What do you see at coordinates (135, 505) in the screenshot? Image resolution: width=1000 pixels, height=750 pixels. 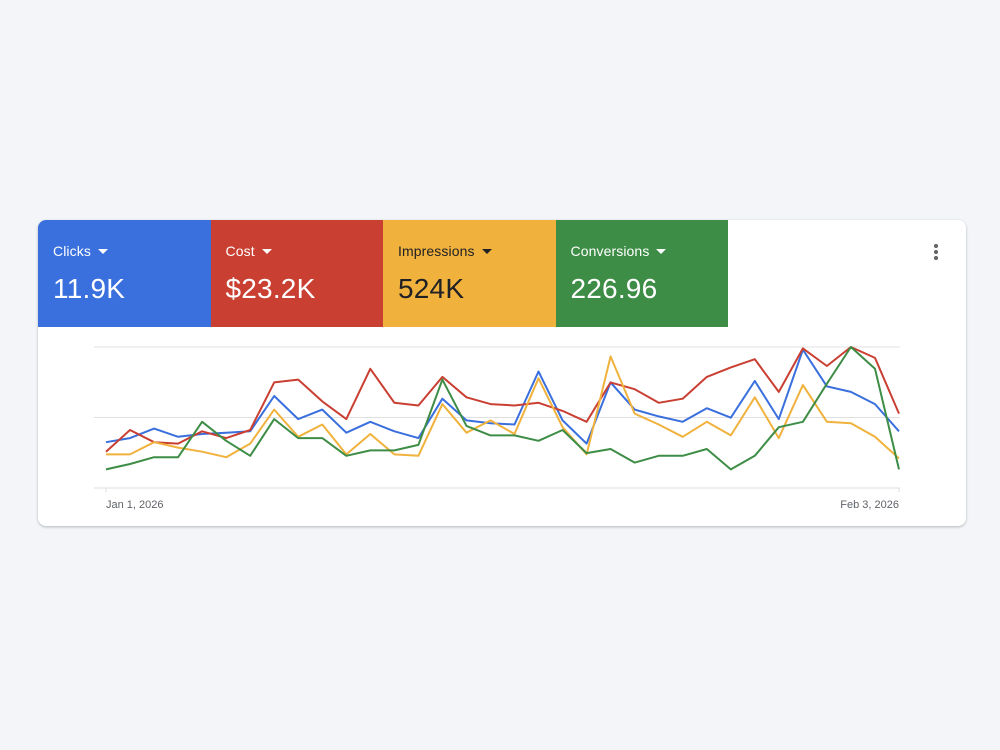 I see `x-tick-label-start: Jan 1, 2026` at bounding box center [135, 505].